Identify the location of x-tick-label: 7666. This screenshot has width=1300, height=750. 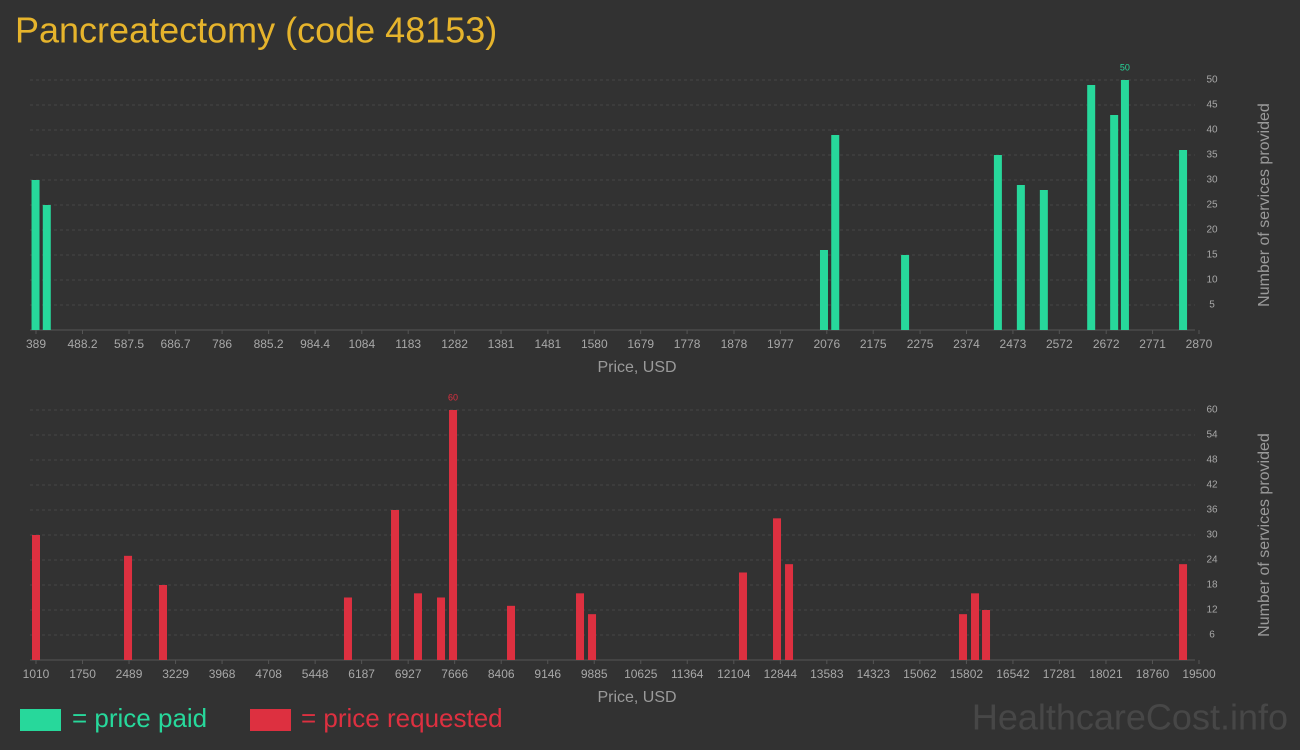
(454, 674).